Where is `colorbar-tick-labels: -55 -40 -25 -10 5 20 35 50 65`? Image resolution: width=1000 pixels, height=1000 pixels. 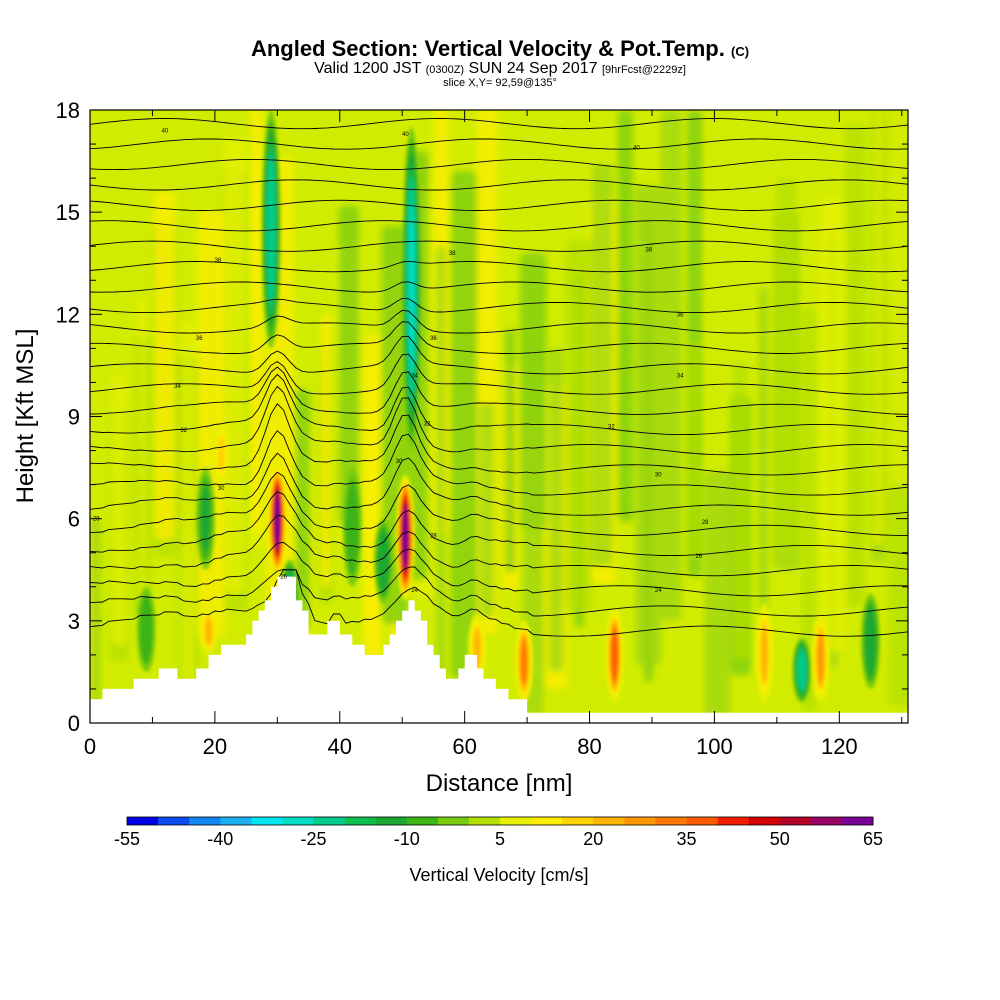
colorbar-tick-labels: -55 -40 -25 -10 5 20 35 50 65 is located at coordinates (498, 839).